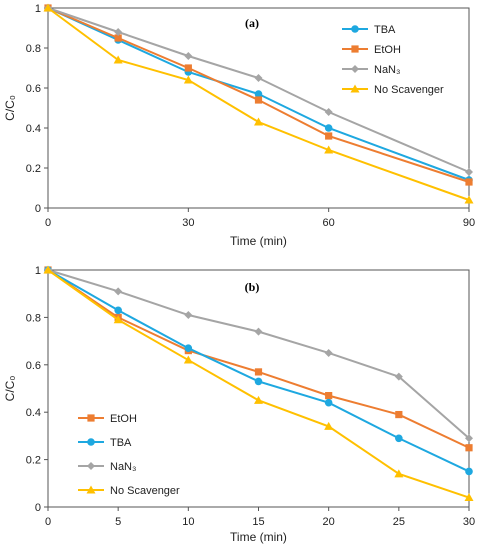 The width and height of the screenshot is (484, 550). What do you see at coordinates (393, 60) in the screenshot?
I see `legend: TBA EtOH NaN₃ No Scavenger` at bounding box center [393, 60].